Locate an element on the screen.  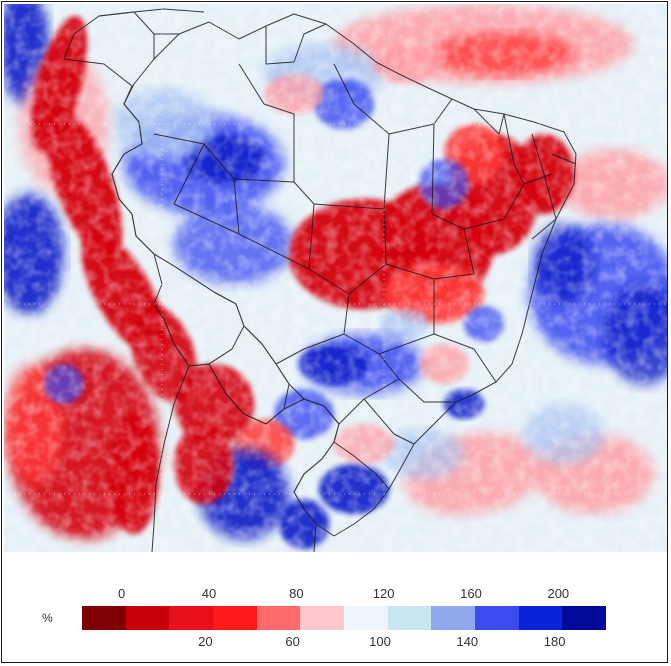
chile-border is located at coordinates (170, 427).